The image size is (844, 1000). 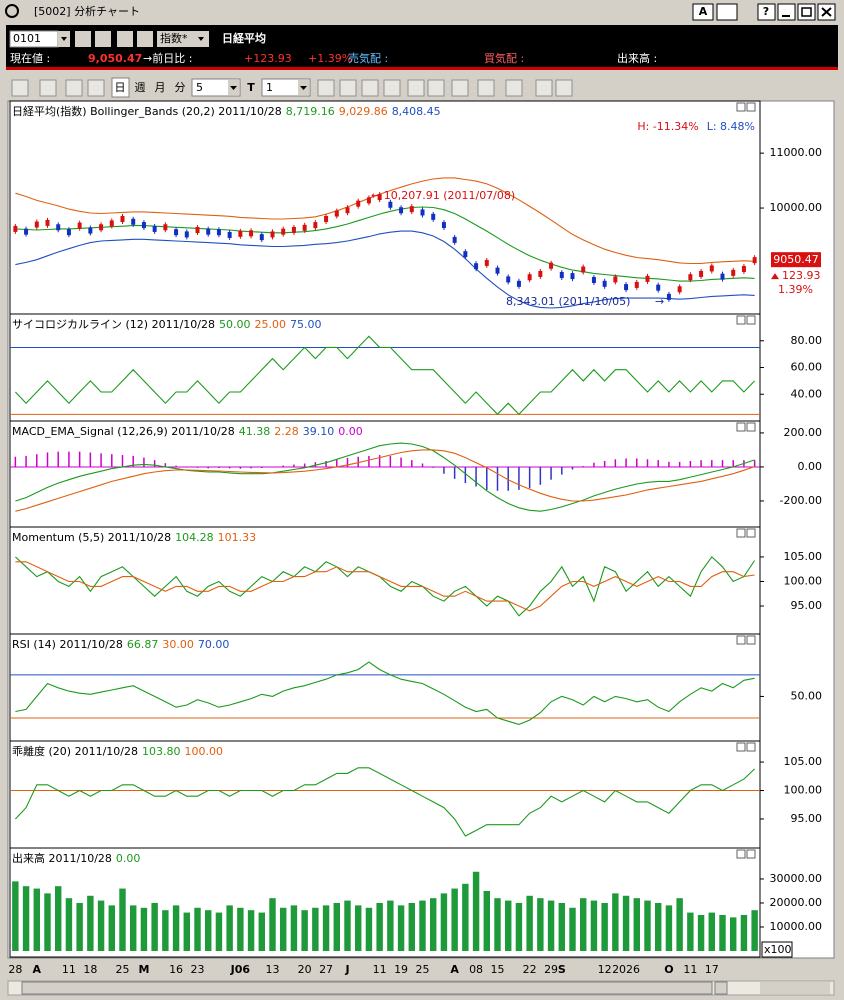 What do you see at coordinates (83, 39) in the screenshot?
I see `enter-button` at bounding box center [83, 39].